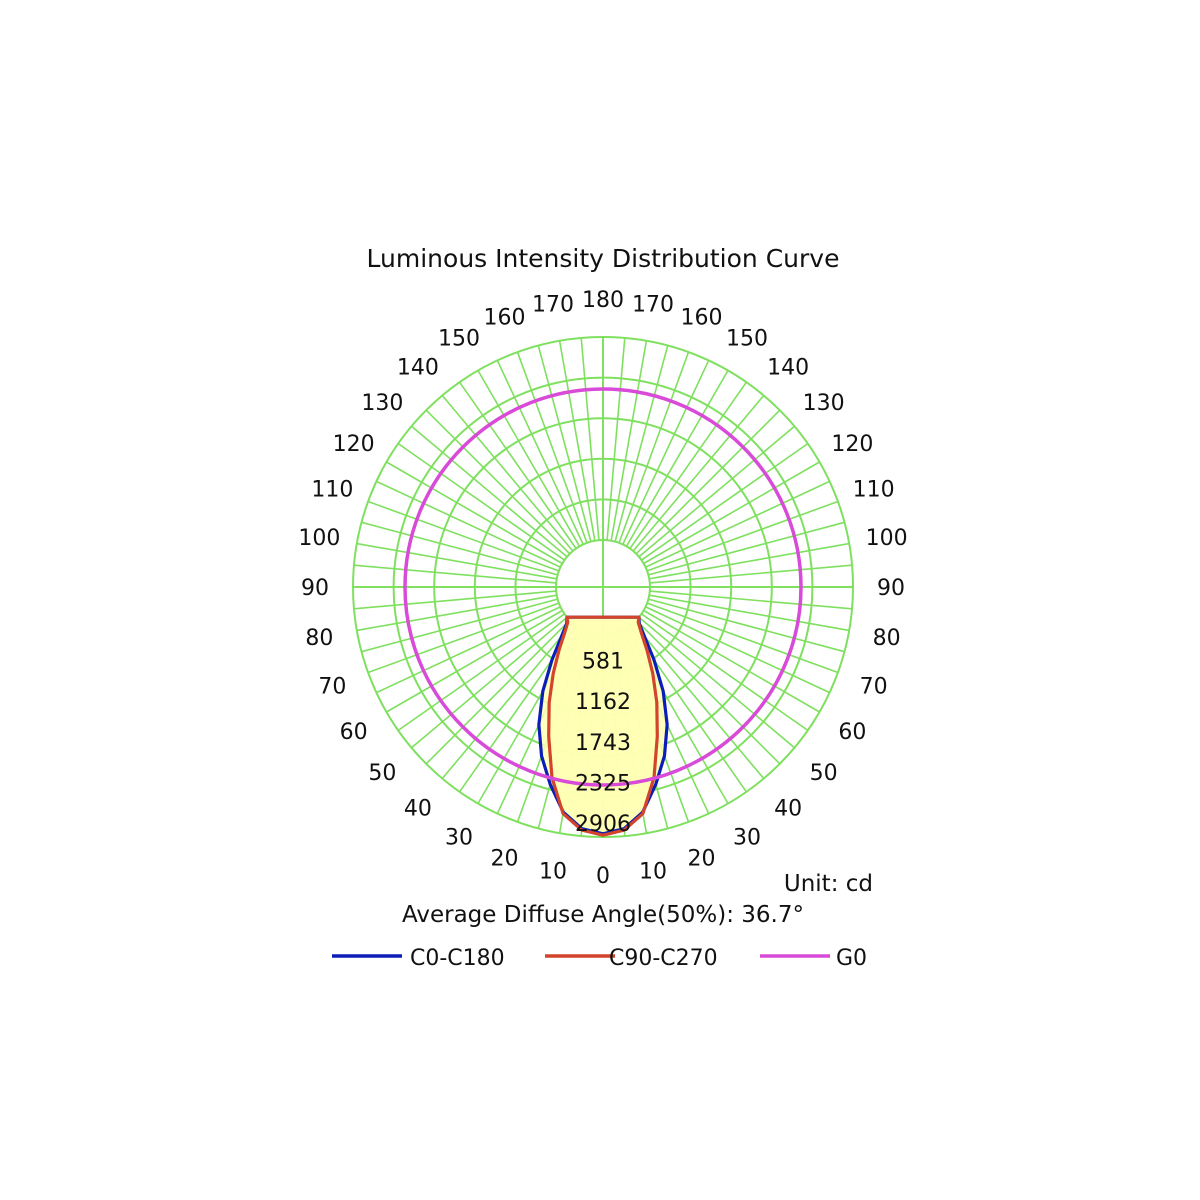  I want to click on angle-tick-label: 180, so click(603, 300).